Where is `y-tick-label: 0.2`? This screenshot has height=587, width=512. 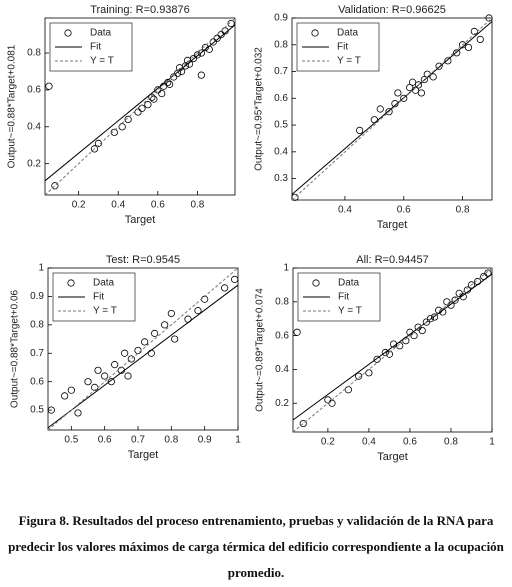
y-tick-label: 0.2 is located at coordinates (282, 403).